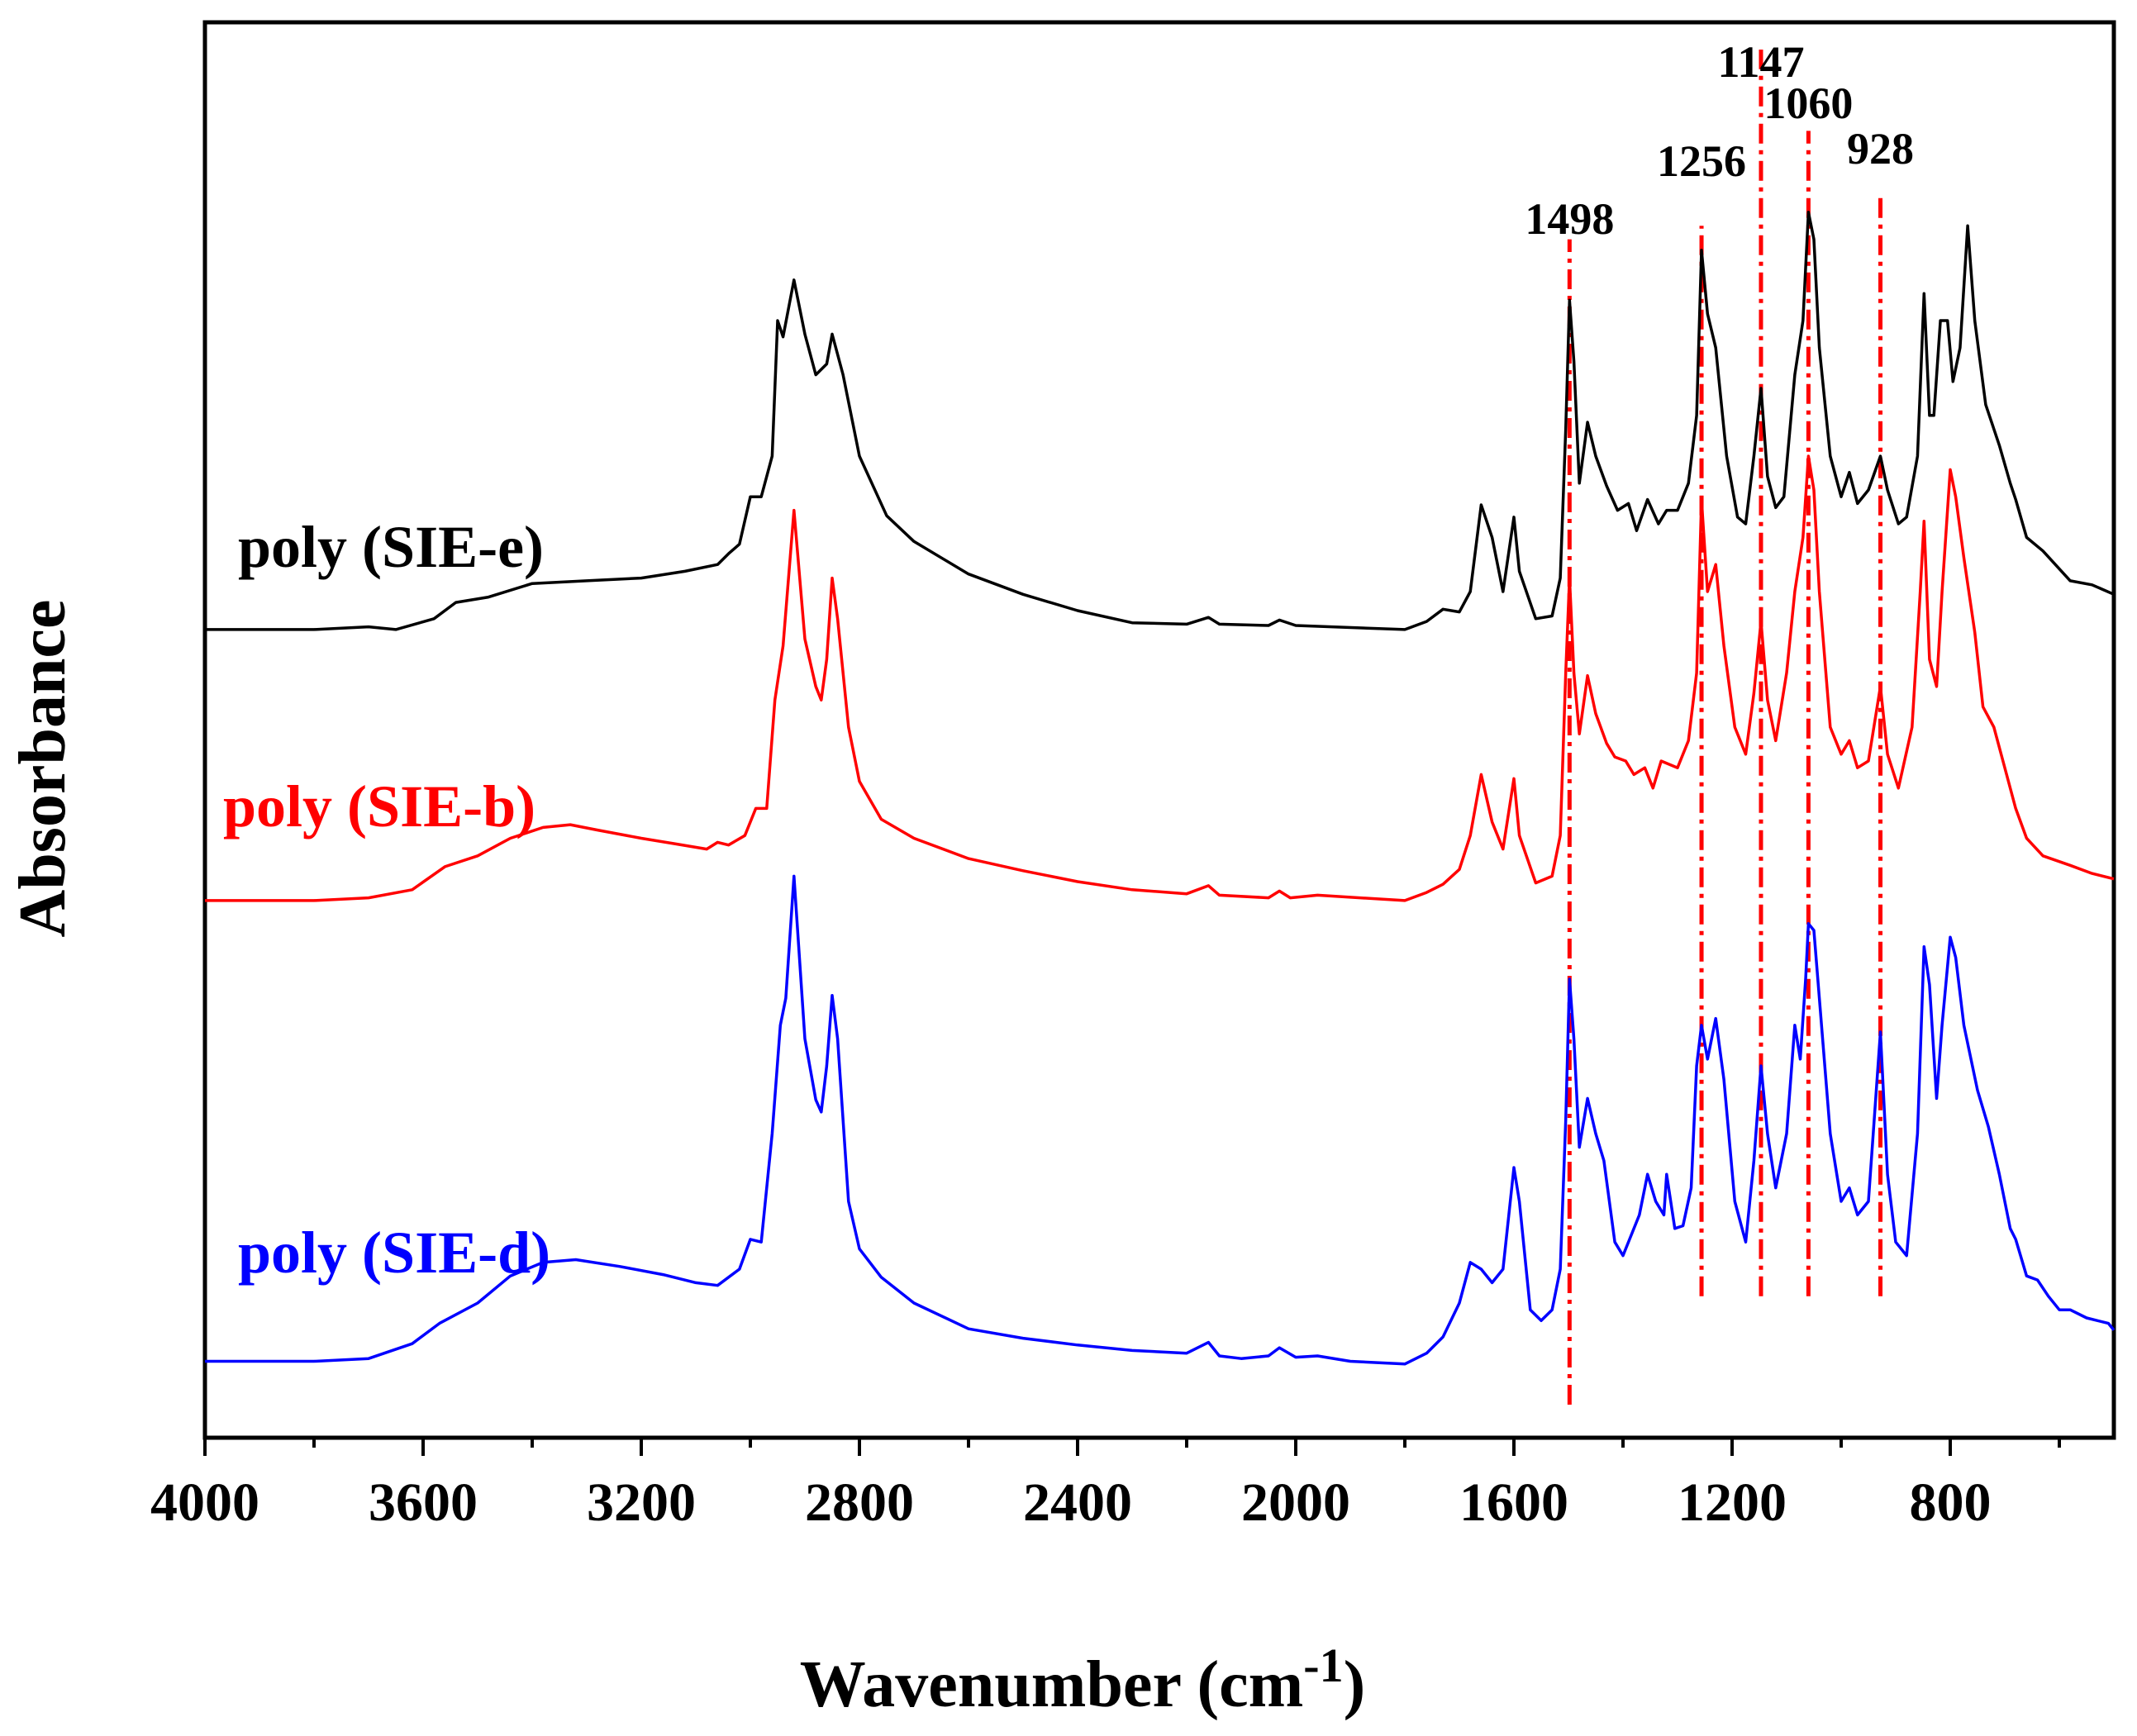  Describe the element at coordinates (1808, 103) in the screenshot. I see `peak-label-1060: 1060` at that location.